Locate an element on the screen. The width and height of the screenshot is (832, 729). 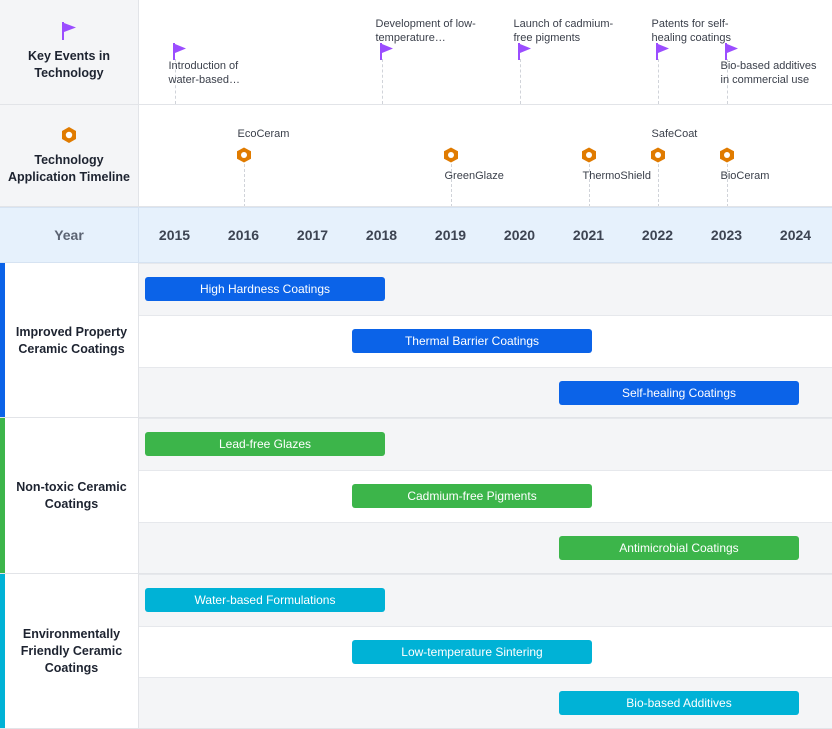
group-label: Non-toxic Ceramic Coatings is located at coordinates (69, 495).